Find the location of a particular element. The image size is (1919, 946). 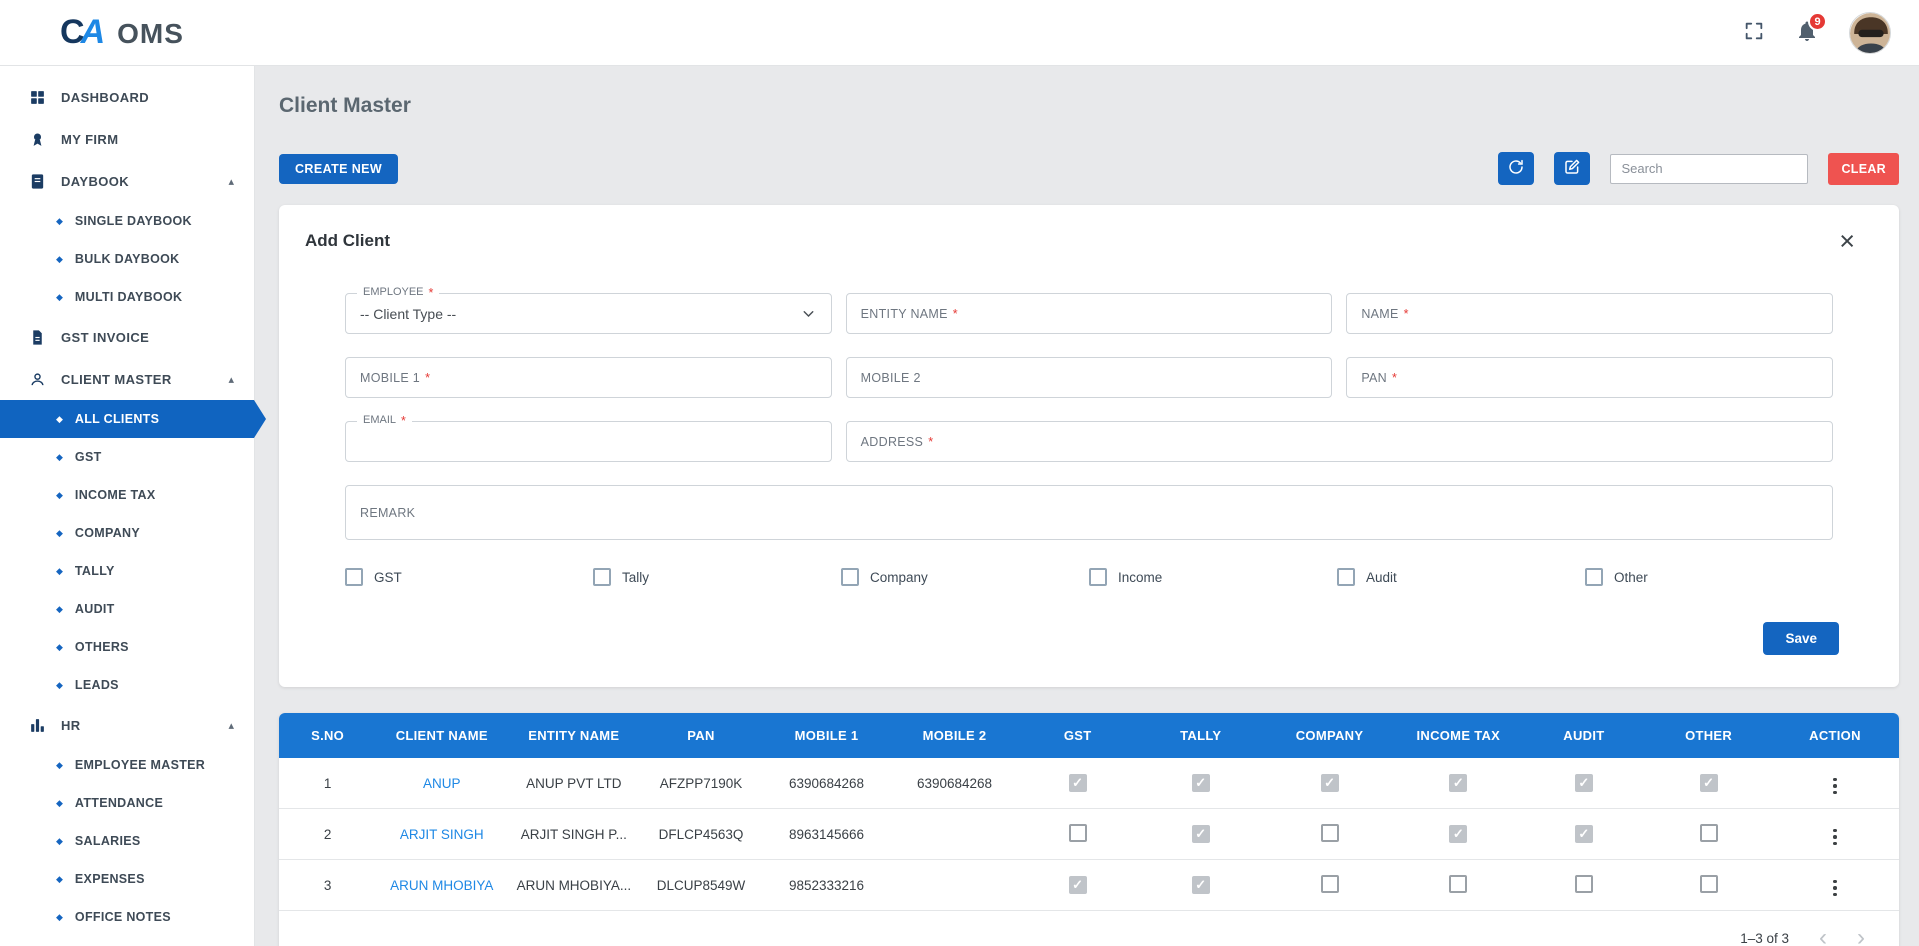

mobile2-label: MOBILE 2 is located at coordinates (890, 377).